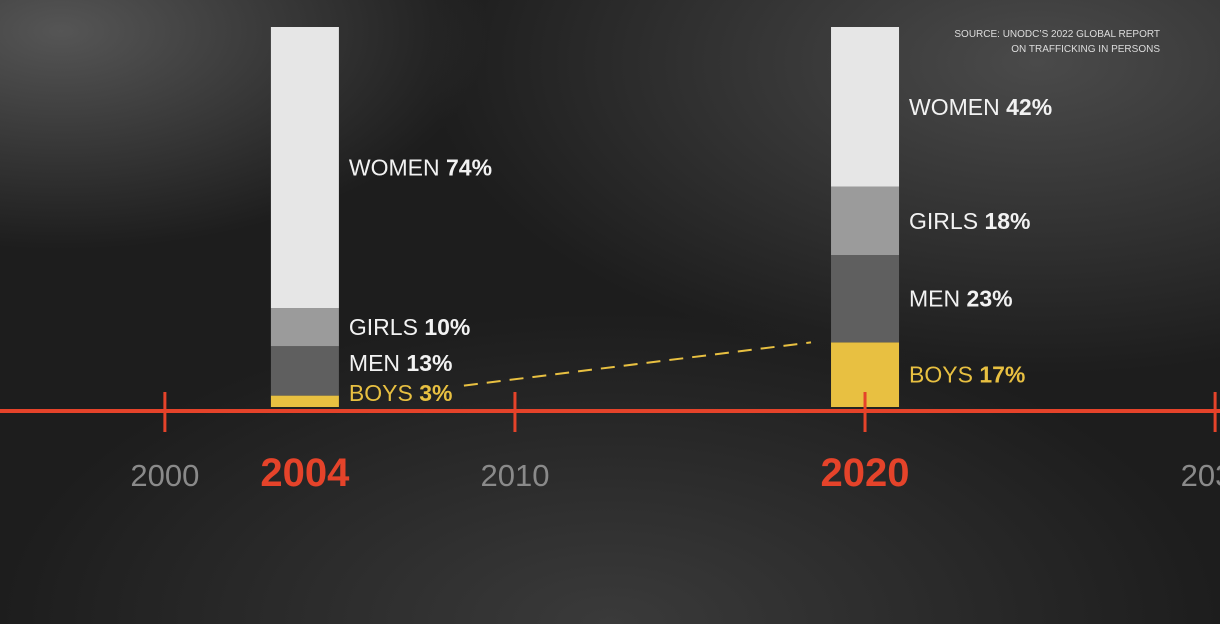 The image size is (1220, 624). Describe the element at coordinates (990, 299) in the screenshot. I see `segment-value: 23%` at that location.